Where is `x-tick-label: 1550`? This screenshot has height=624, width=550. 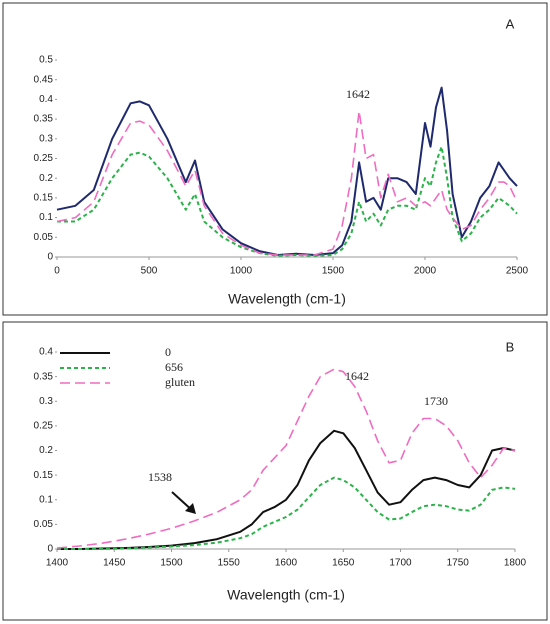 x-tick-label: 1550 is located at coordinates (229, 563).